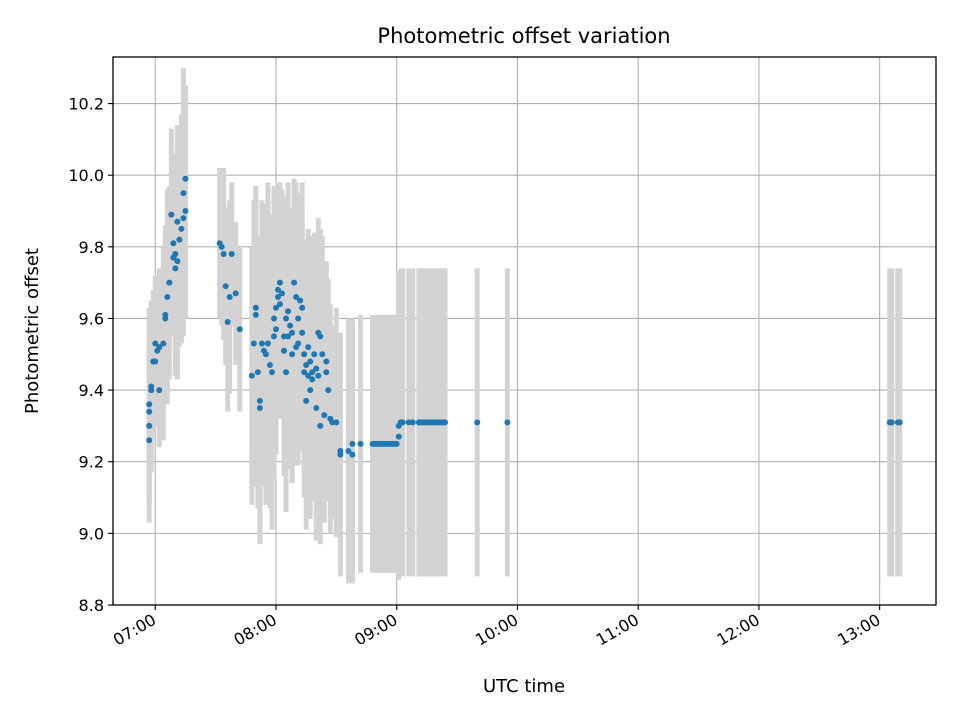  What do you see at coordinates (91, 605) in the screenshot?
I see `y-tick-label: 8.8` at bounding box center [91, 605].